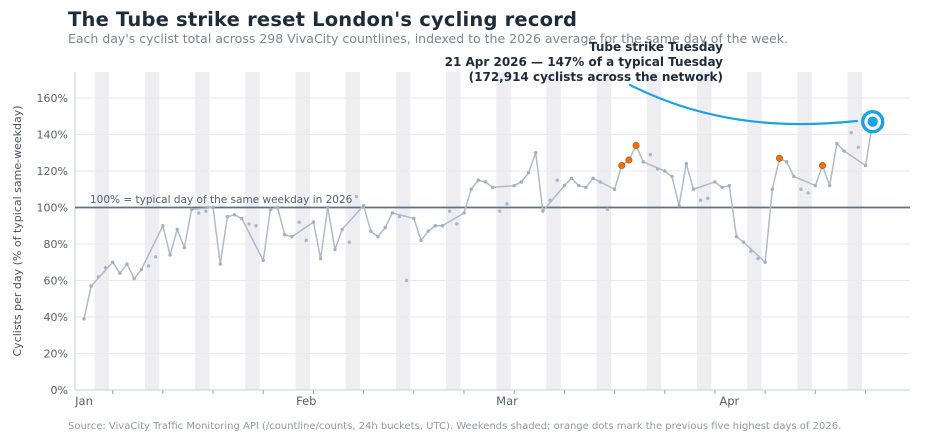 The width and height of the screenshot is (936, 446). Describe the element at coordinates (52, 171) in the screenshot. I see `y-tick-label: 120%` at that location.